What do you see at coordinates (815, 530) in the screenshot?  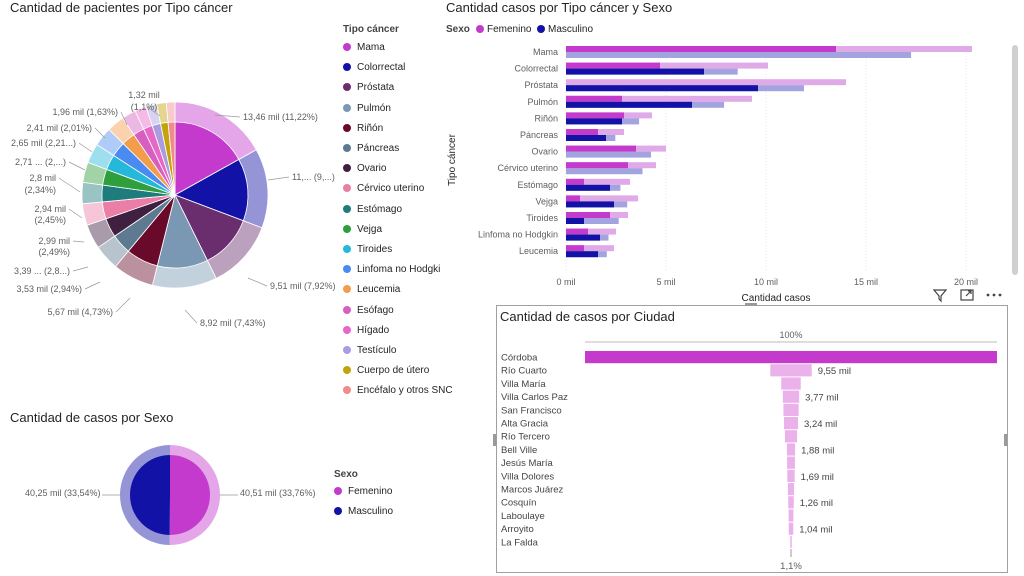 I see `funnel-value-label: 1,04 mil` at bounding box center [815, 530].